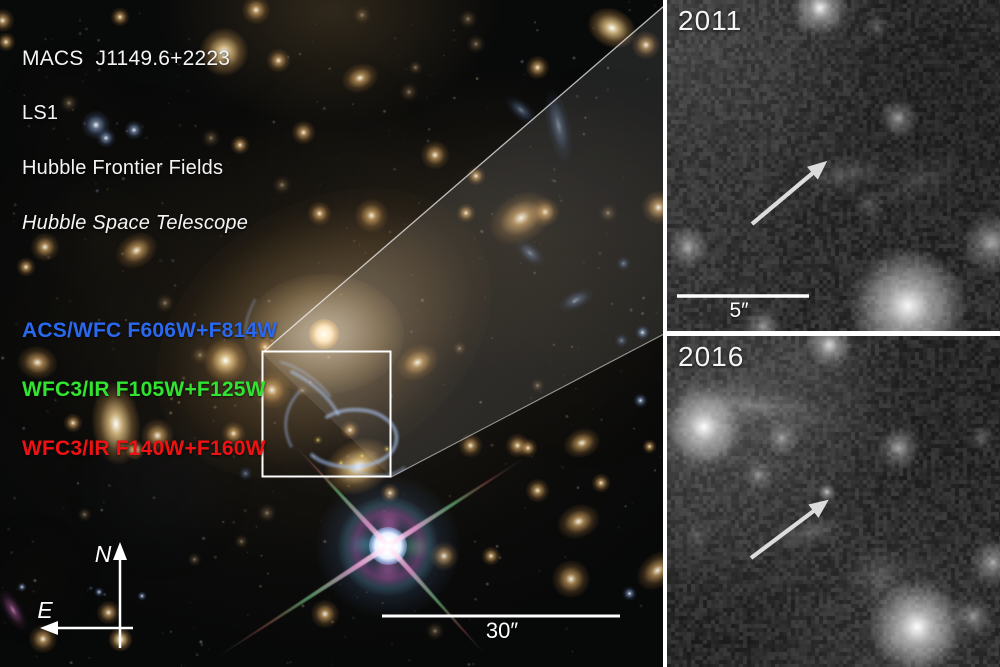  What do you see at coordinates (502, 630) in the screenshot?
I see `scale-bar-label-30arcsec: 30″` at bounding box center [502, 630].